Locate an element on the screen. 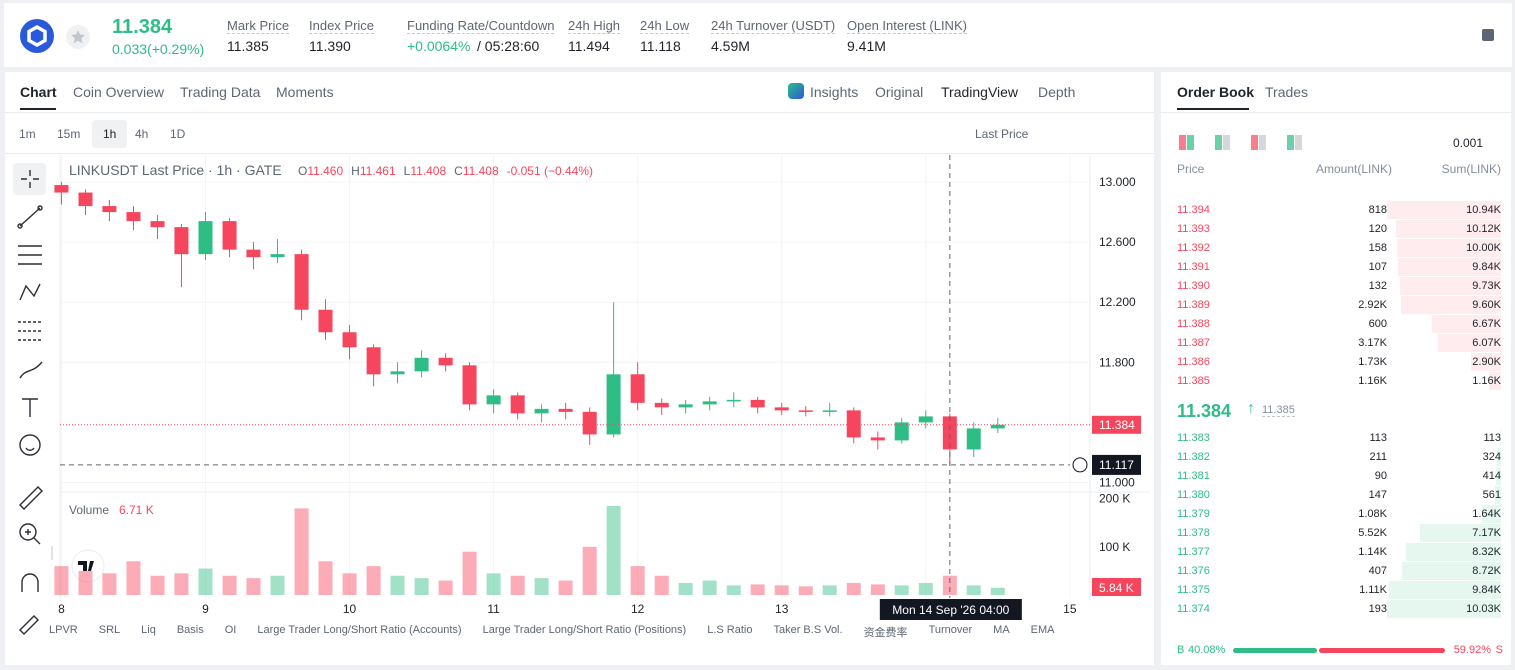  x-tick-label: 12 is located at coordinates (638, 609).